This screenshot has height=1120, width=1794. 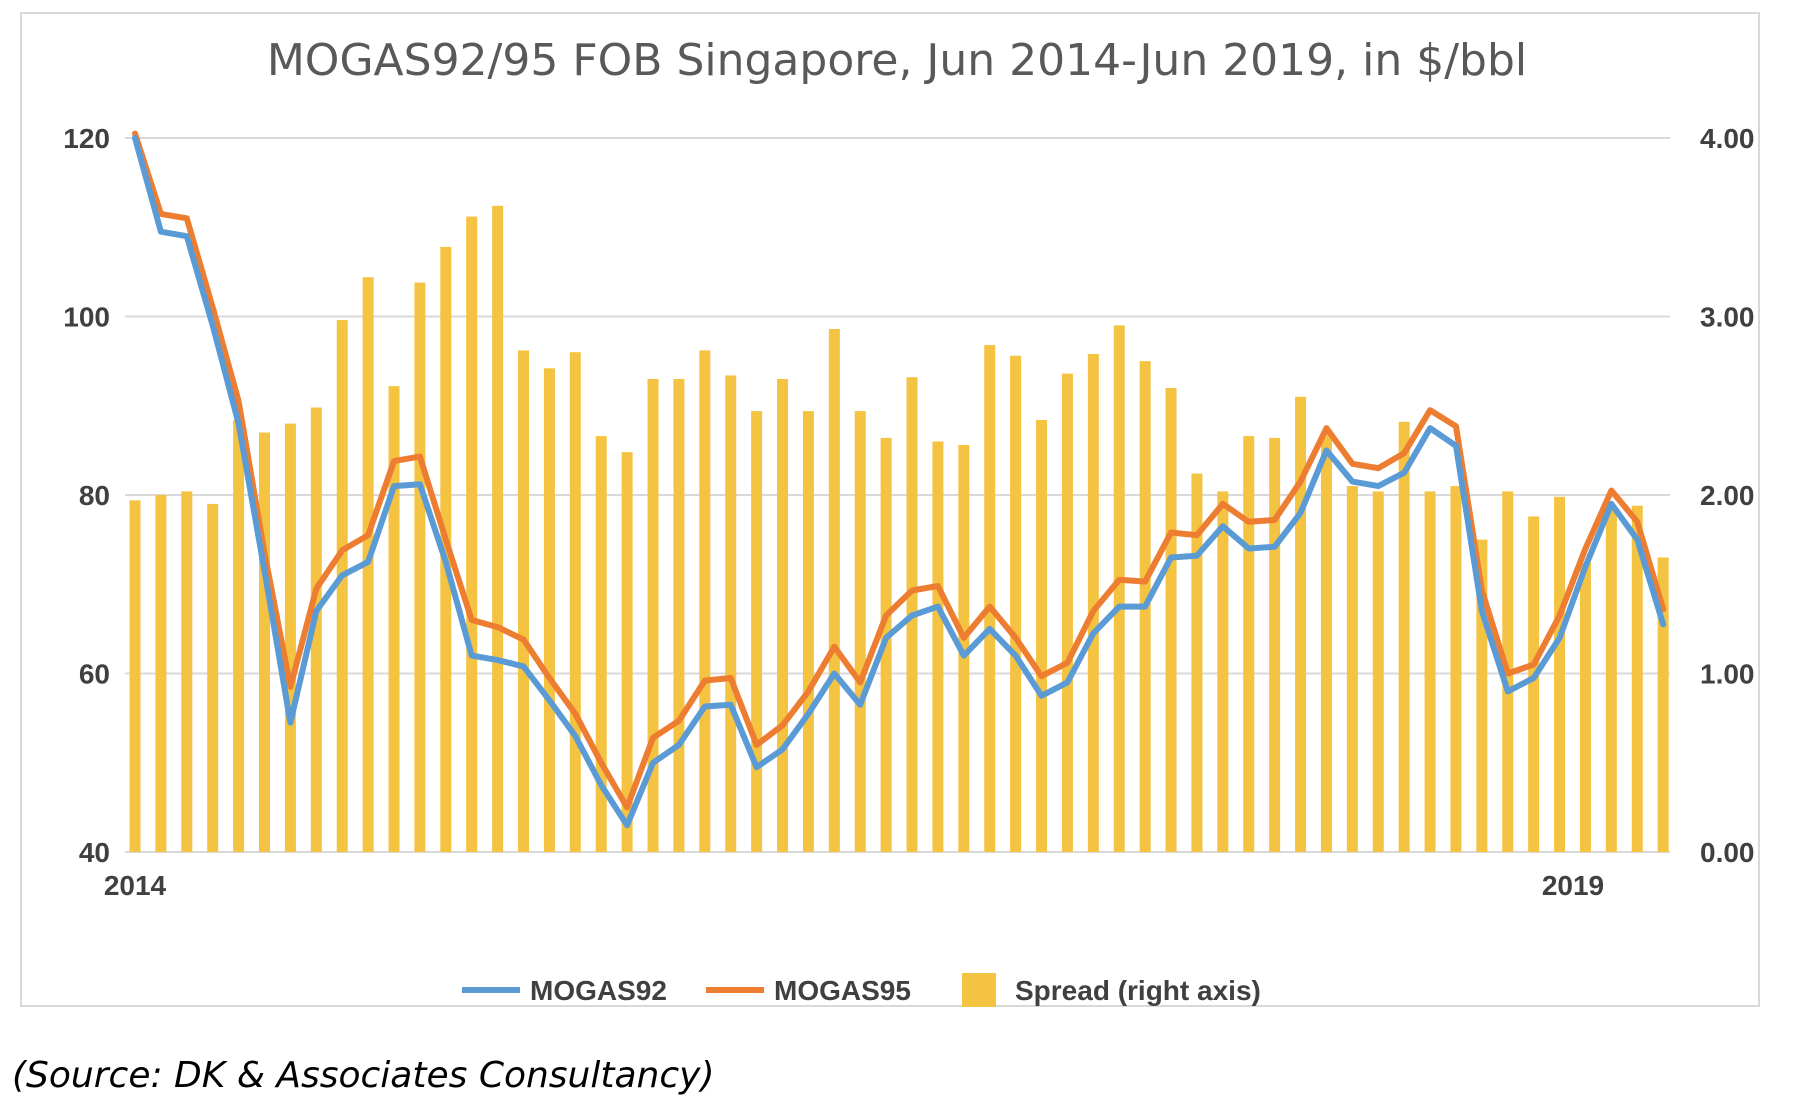 I want to click on left-axis-ticks: 40 60 80 100 120, so click(x=86, y=495).